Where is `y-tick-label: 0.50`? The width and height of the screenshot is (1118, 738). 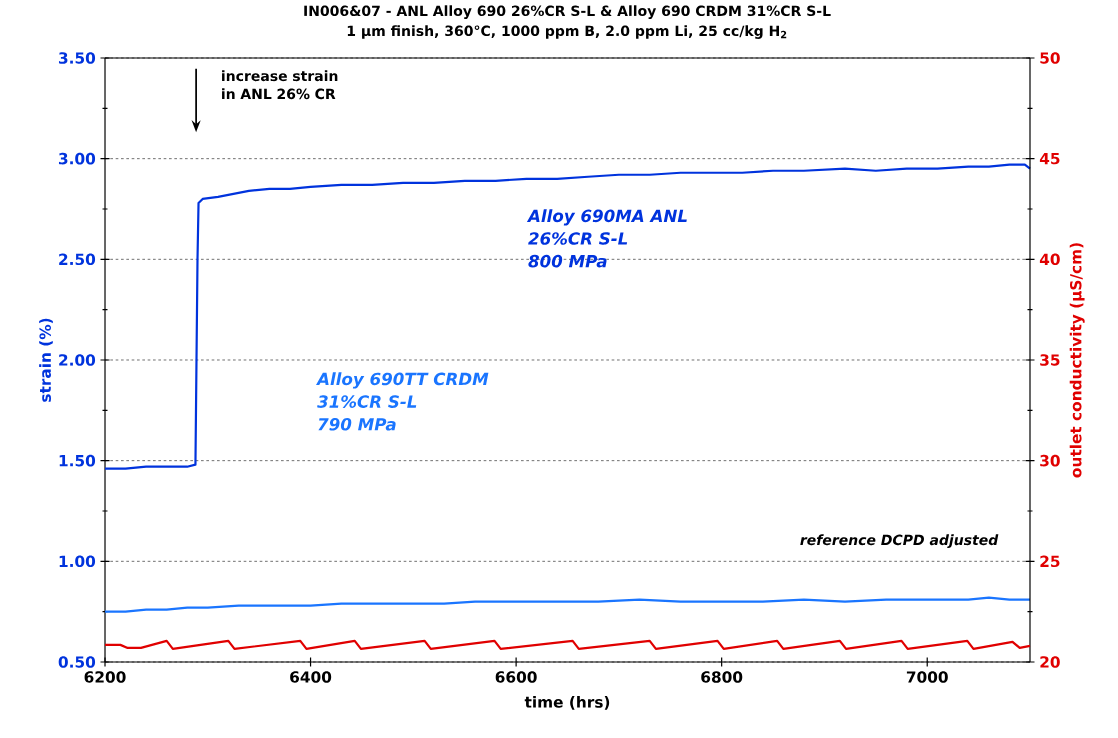 y-tick-label: 0.50 is located at coordinates (77, 662).